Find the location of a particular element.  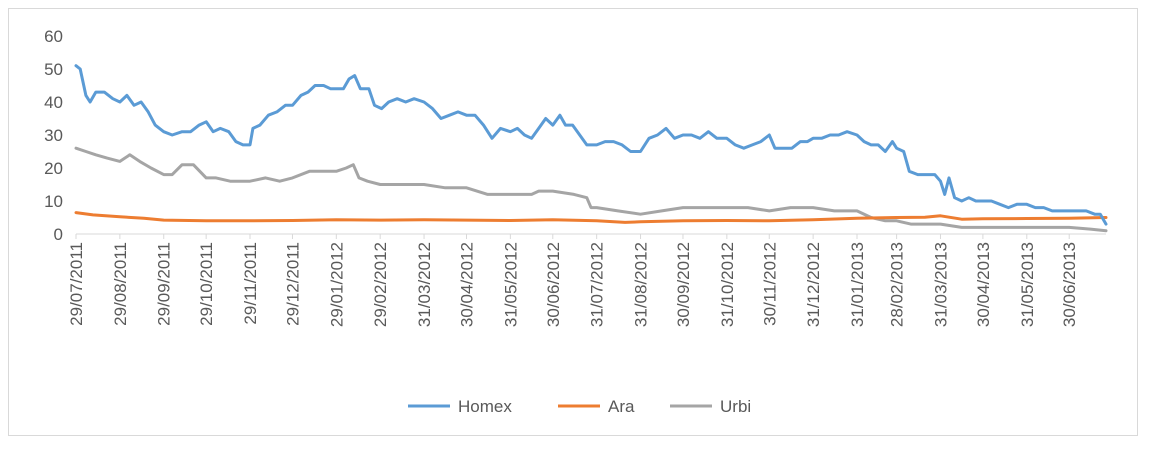

x-tick-label: 30/04/2012 is located at coordinates (466, 284).